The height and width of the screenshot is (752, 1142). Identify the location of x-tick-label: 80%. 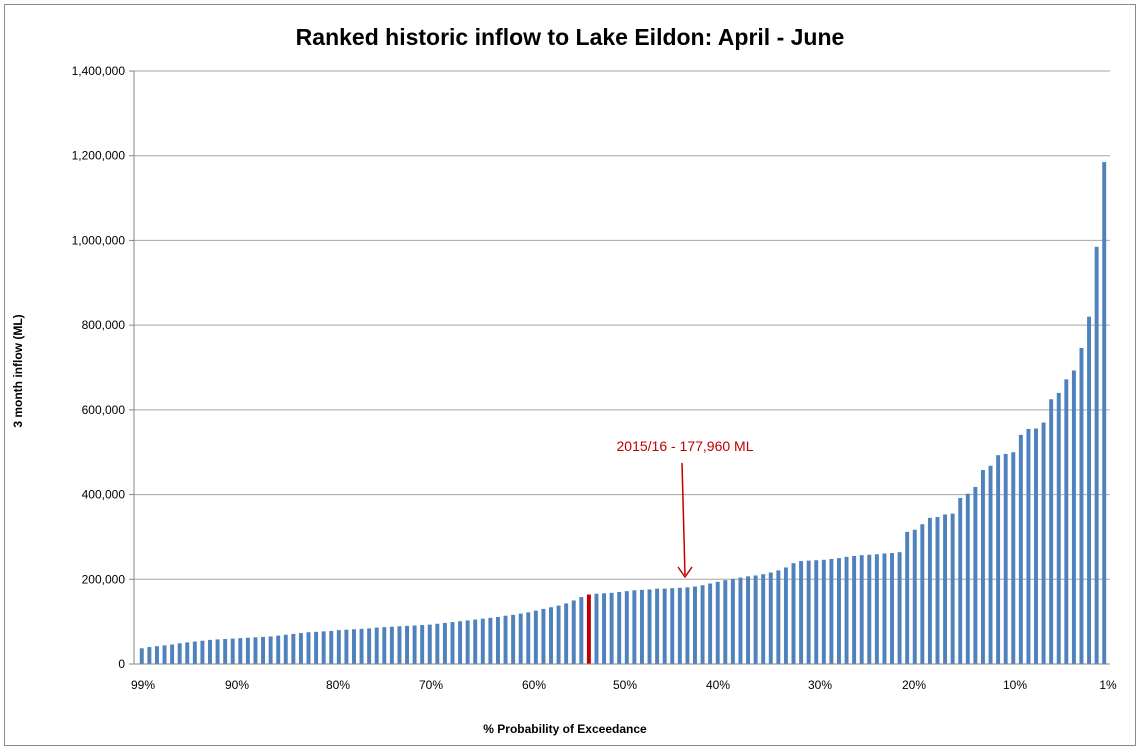
(338, 685).